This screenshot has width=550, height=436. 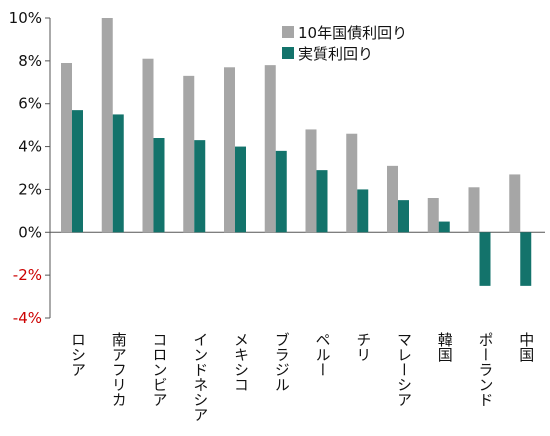 I want to click on category-label: ポーランド, so click(x=486, y=369).